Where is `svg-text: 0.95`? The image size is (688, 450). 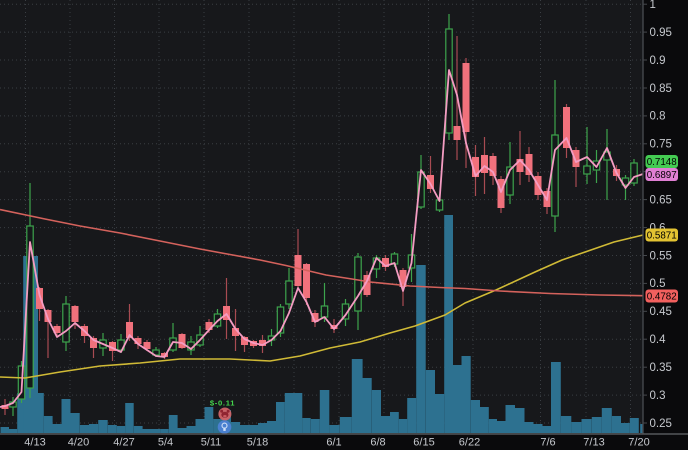 svg-text: 0.95 is located at coordinates (661, 33).